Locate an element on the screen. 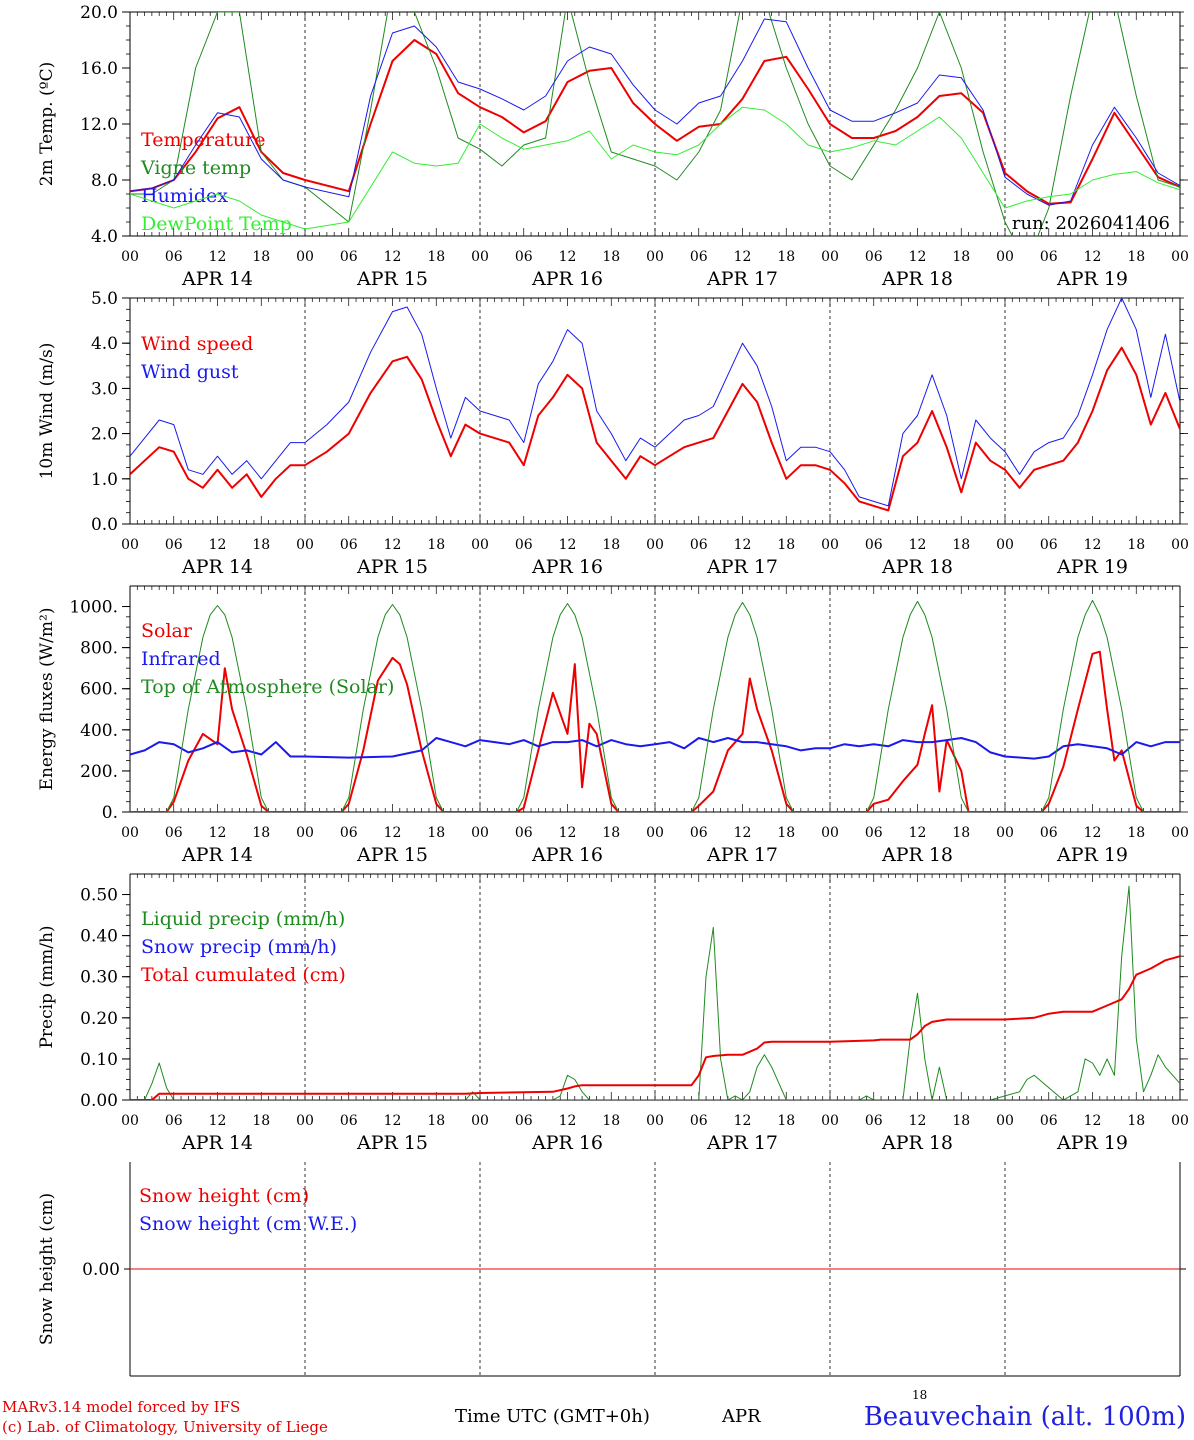 The image size is (1194, 1440). wind-y-tick-label: 4.0 is located at coordinates (104, 344).